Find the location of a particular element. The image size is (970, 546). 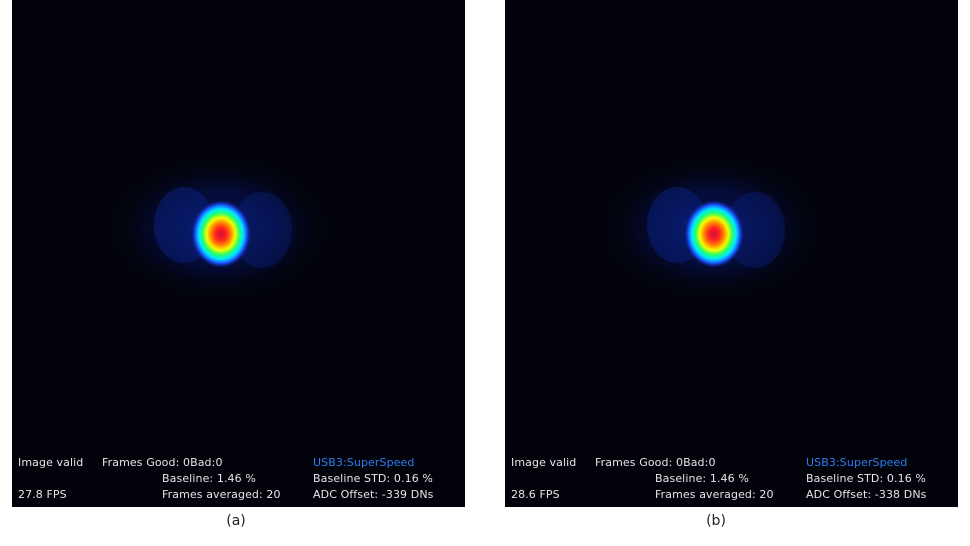

adc-offset-readout: ADC Offset: -338 DNs is located at coordinates (866, 494).